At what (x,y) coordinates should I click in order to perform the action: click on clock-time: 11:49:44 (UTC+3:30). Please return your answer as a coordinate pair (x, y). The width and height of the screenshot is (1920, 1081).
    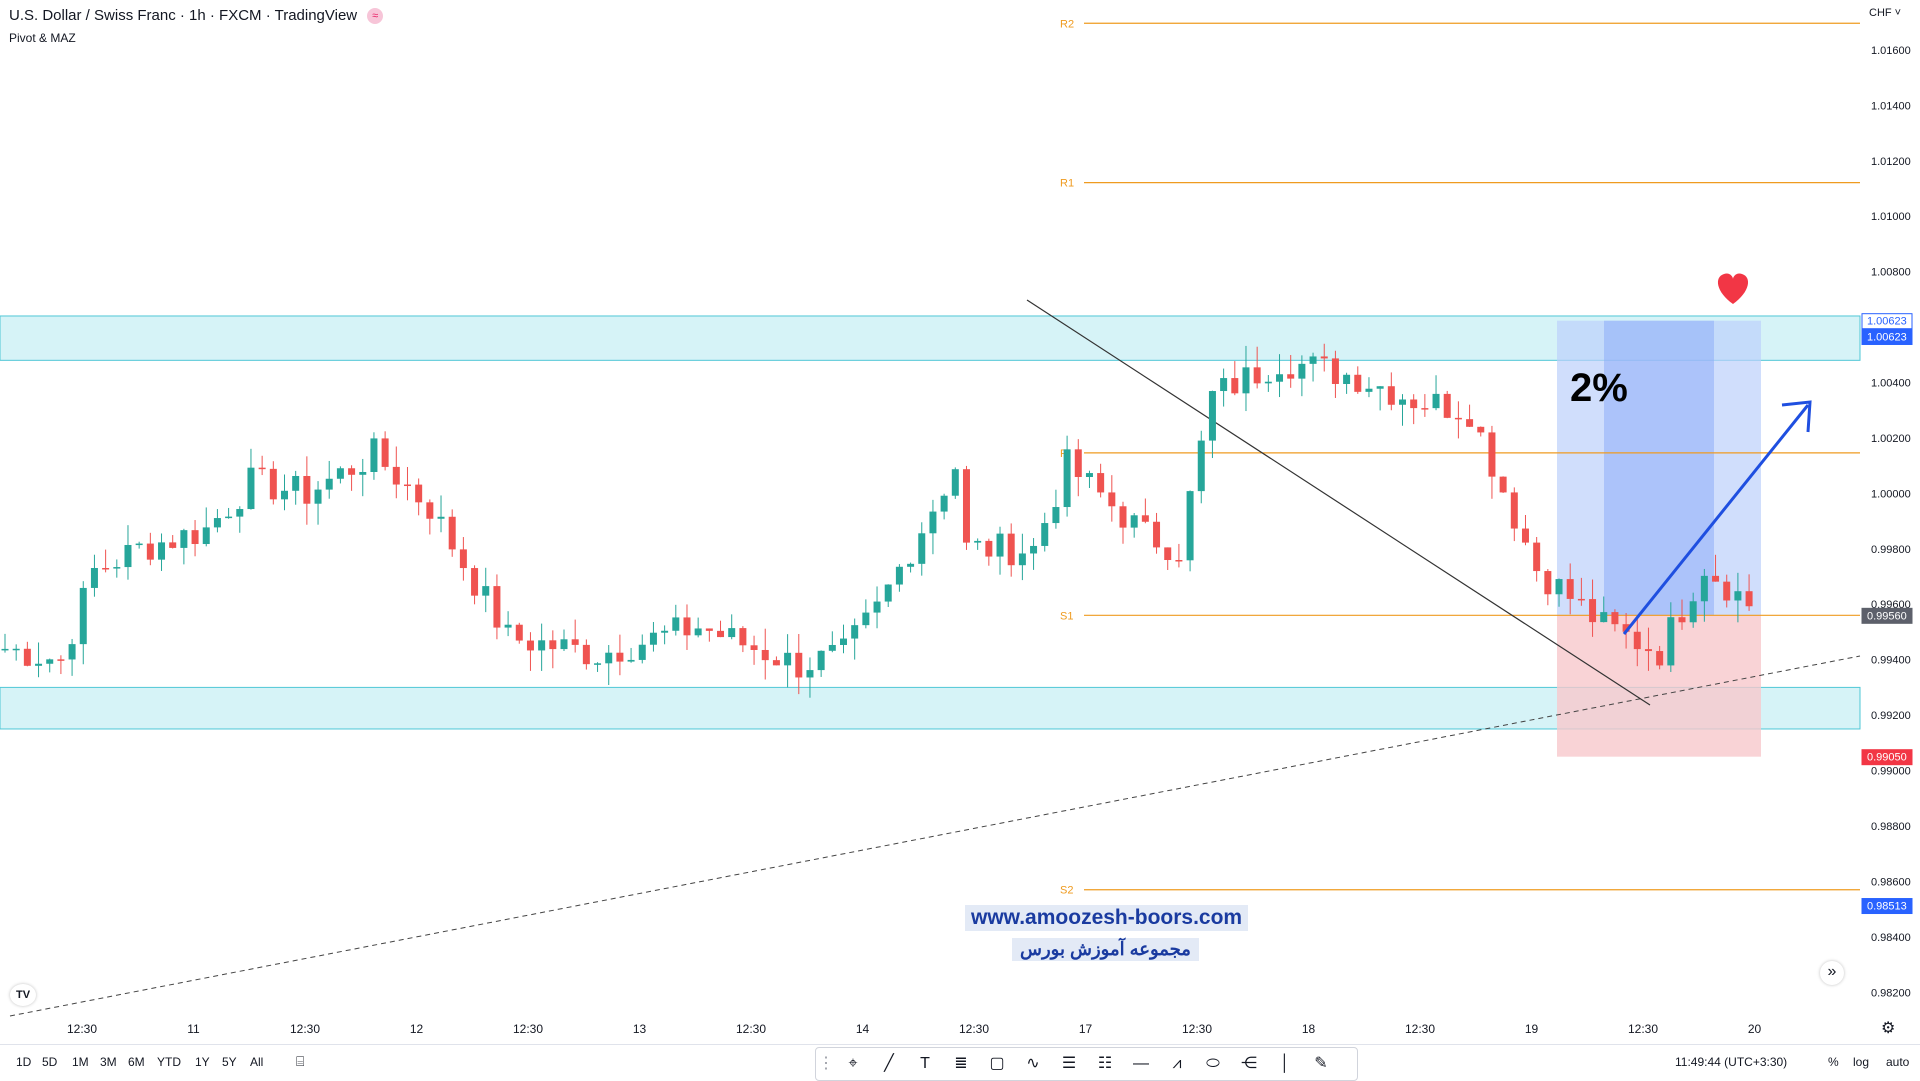
    Looking at the image, I should click on (1731, 1062).